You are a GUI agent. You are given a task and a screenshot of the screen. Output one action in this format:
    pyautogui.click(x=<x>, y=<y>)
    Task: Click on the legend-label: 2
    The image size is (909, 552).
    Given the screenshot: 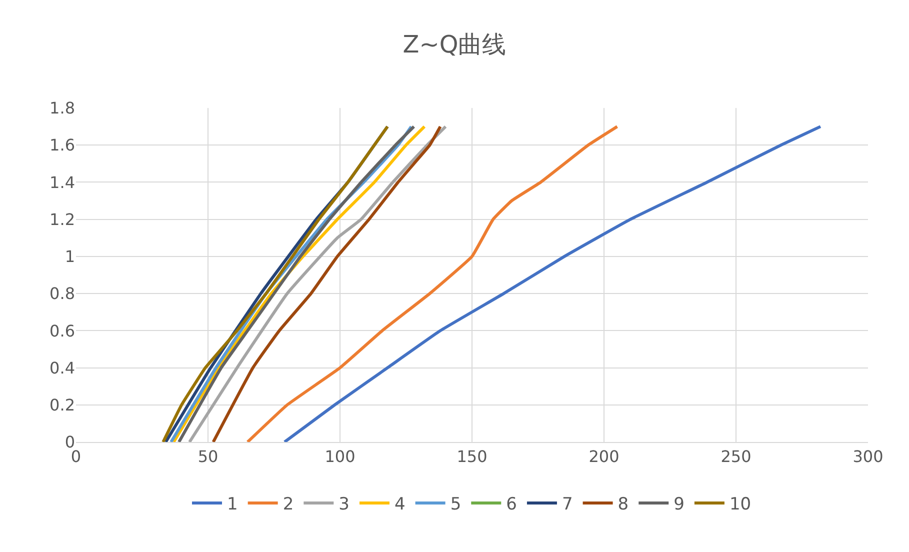 What is the action you would take?
    pyautogui.click(x=288, y=504)
    